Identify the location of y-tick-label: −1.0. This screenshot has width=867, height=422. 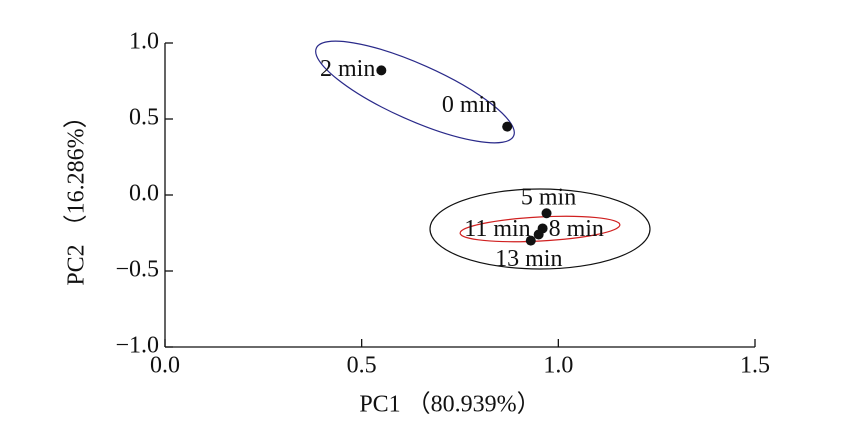
(137, 346).